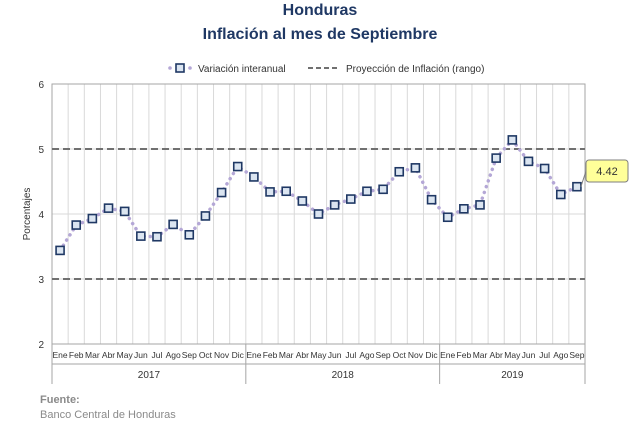 This screenshot has height=424, width=640. What do you see at coordinates (60, 400) in the screenshot?
I see `source-label: Fuente:` at bounding box center [60, 400].